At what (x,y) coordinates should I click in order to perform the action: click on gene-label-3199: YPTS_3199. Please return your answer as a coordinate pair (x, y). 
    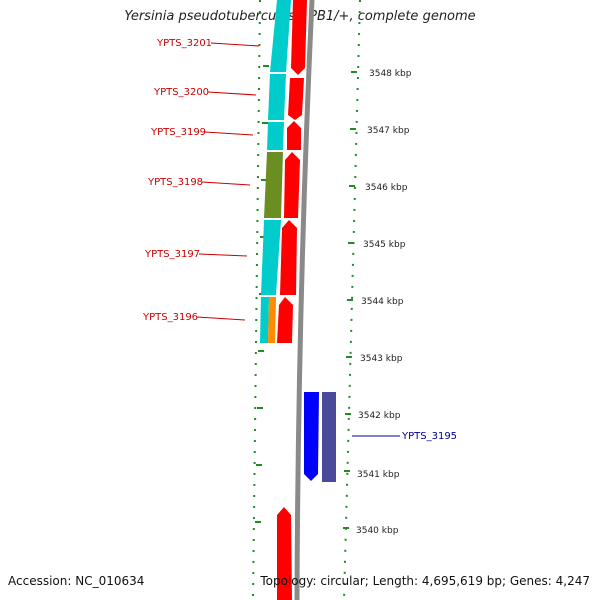
    Looking at the image, I should click on (178, 132).